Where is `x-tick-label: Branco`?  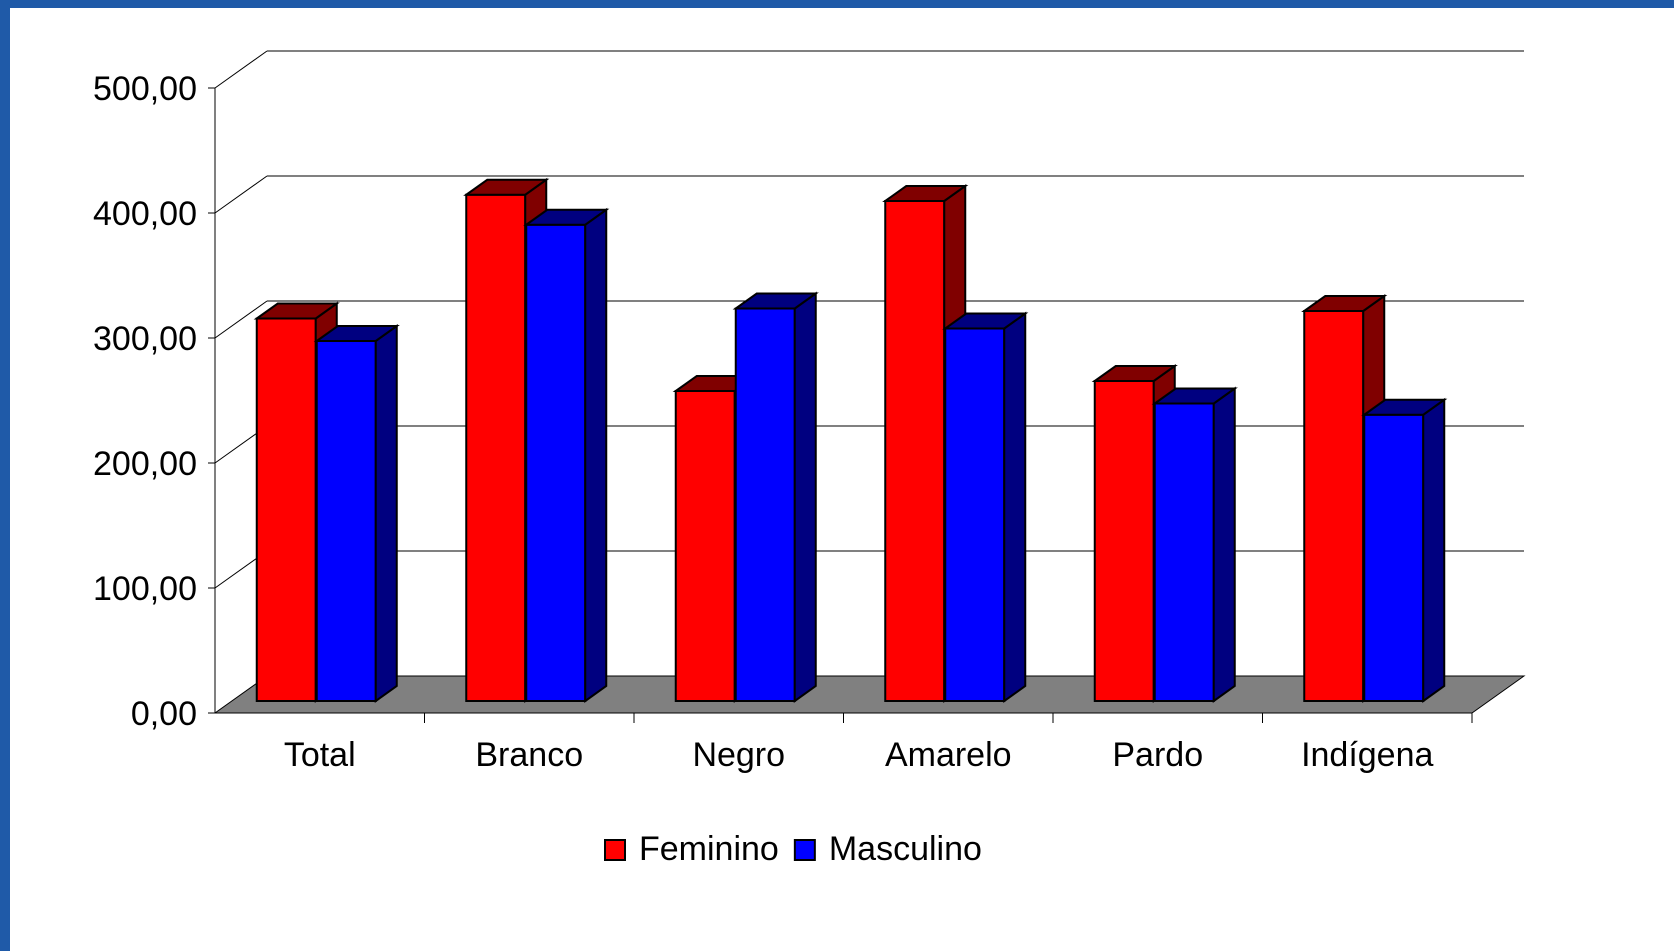
x-tick-label: Branco is located at coordinates (529, 755).